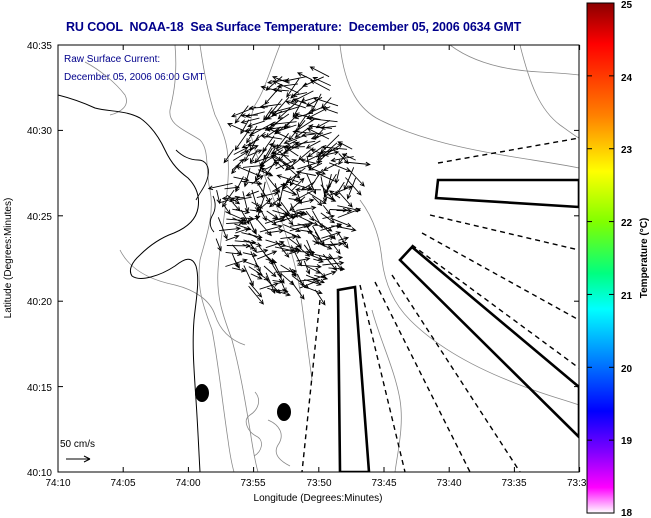 The width and height of the screenshot is (651, 518). I want to click on x-tick-label: 73:35, so click(513, 483).